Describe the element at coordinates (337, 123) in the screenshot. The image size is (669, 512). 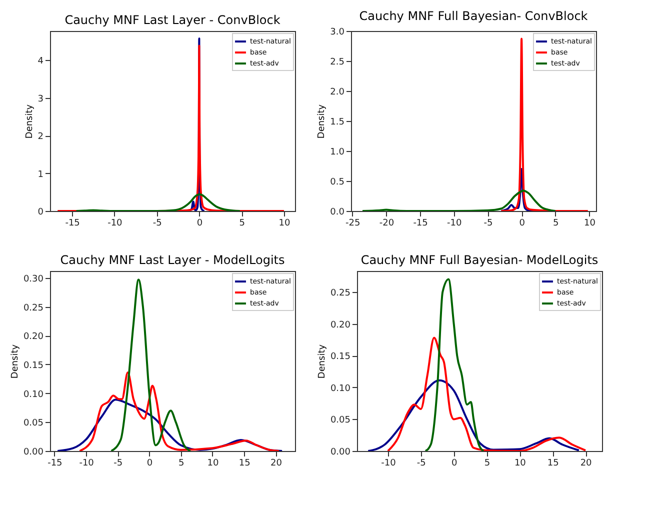
I see `y-tick-label: 1.5` at that location.